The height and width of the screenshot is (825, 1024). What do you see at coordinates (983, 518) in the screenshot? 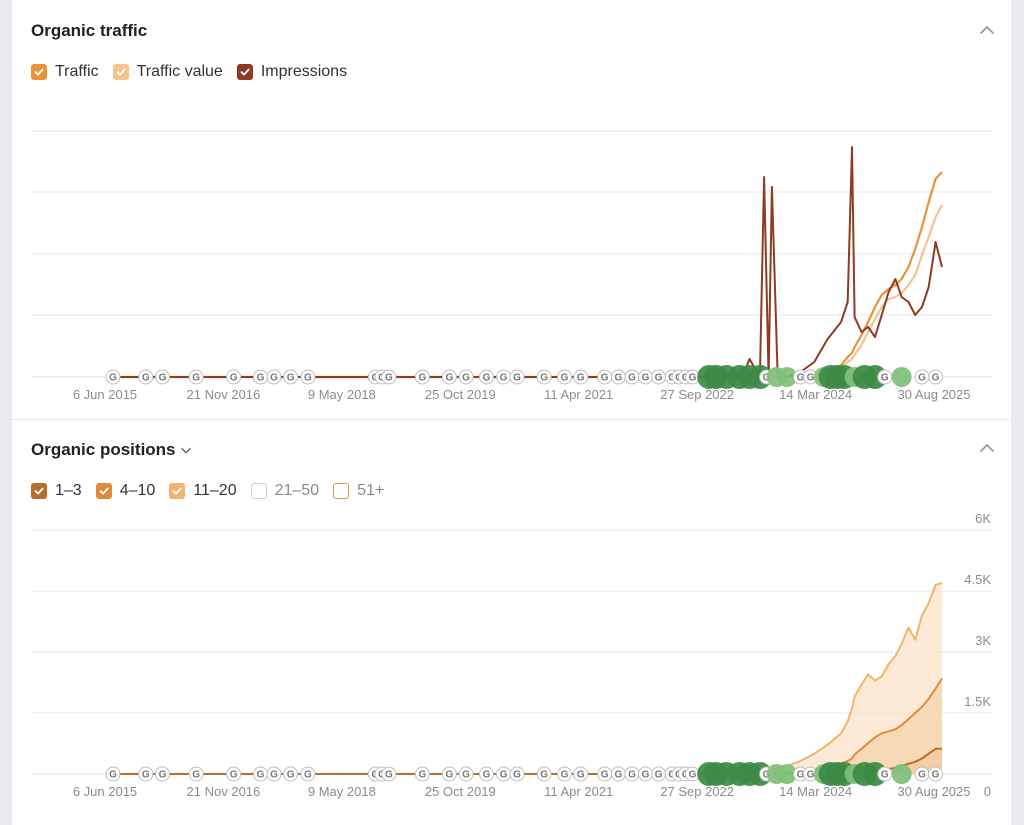
I see `y-tick-label: 6K` at bounding box center [983, 518].